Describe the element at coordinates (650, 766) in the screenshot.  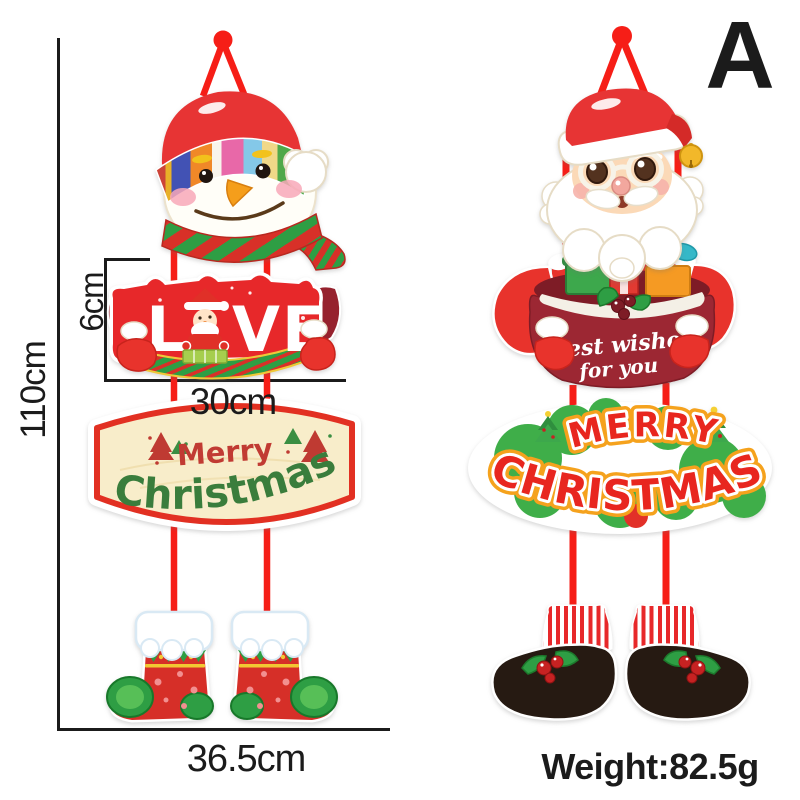
I see `weight-label: Weight:82.5g` at that location.